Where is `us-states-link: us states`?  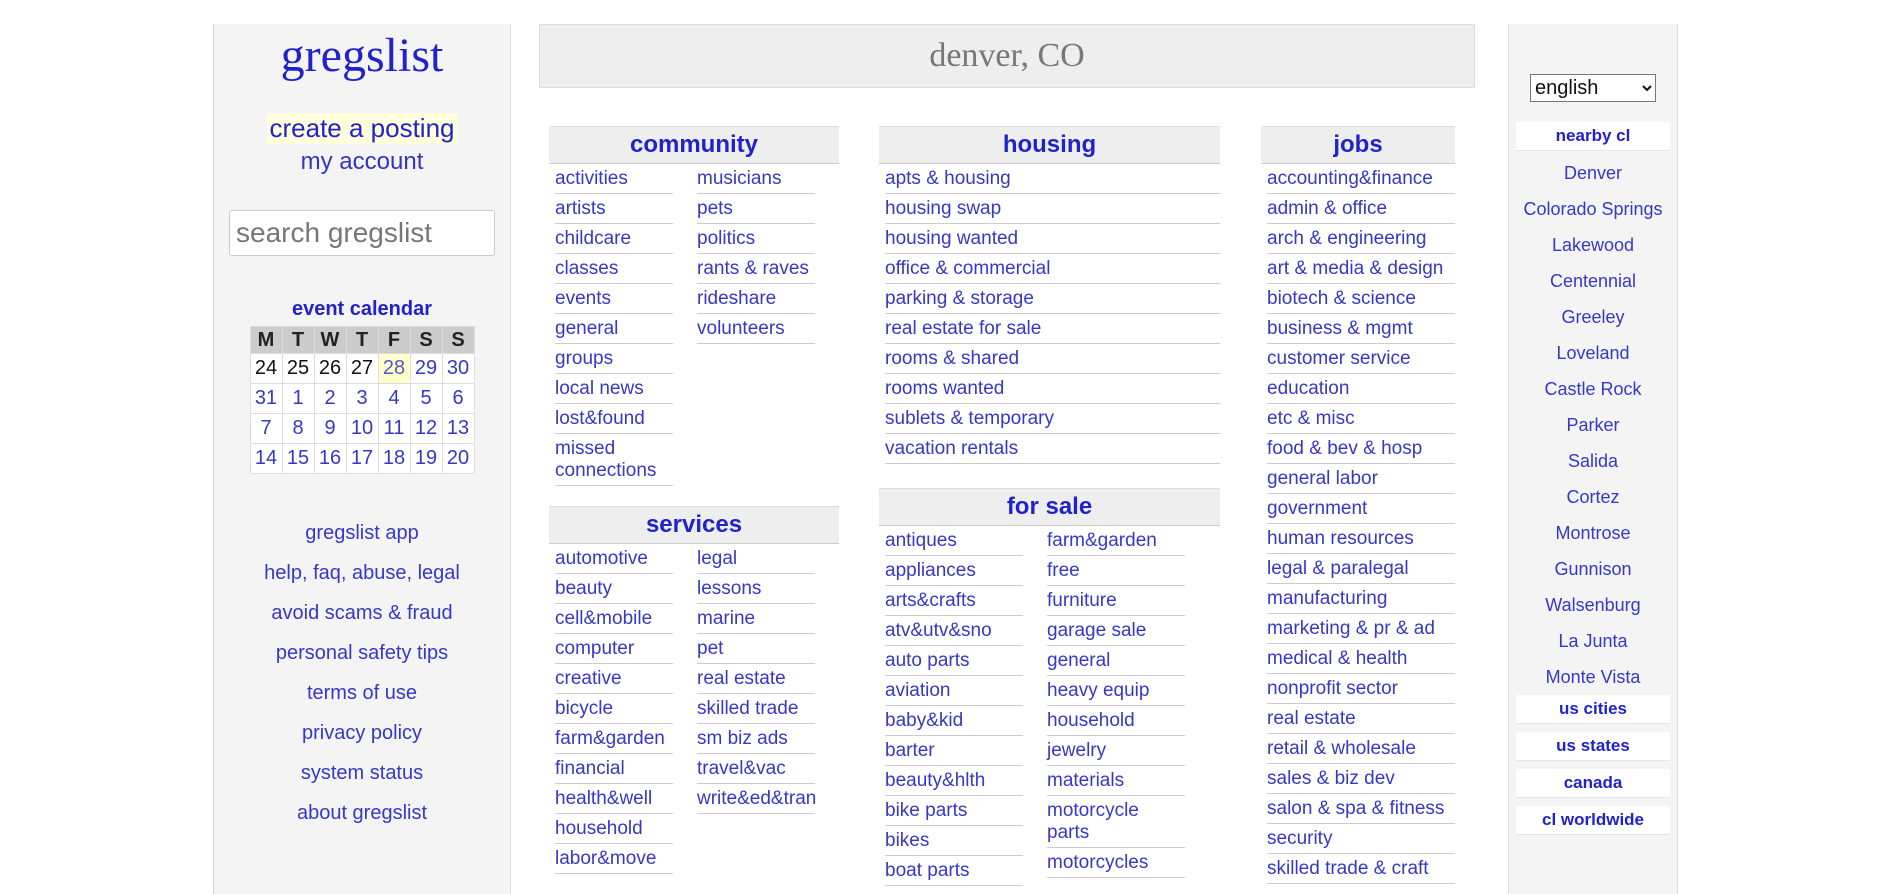 us-states-link: us states is located at coordinates (1593, 746).